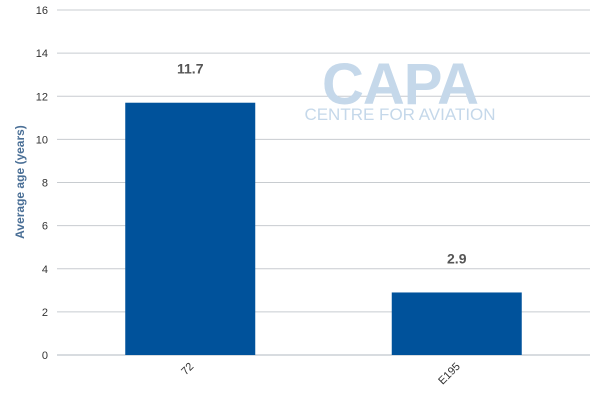 This screenshot has width=600, height=400. I want to click on y-axis-ticks: 0 2 4 6 8 10 12 14 16, so click(42, 183).